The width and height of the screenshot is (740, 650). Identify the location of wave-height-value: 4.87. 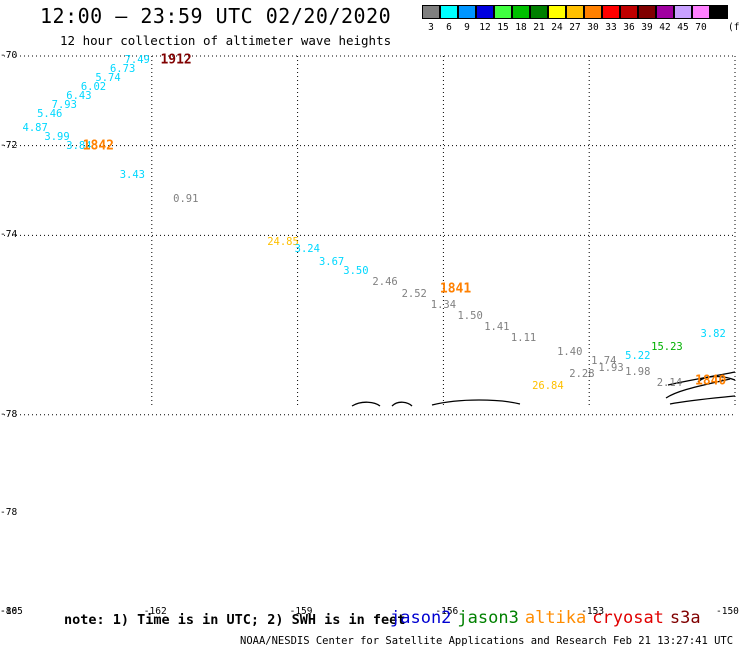
(35, 127).